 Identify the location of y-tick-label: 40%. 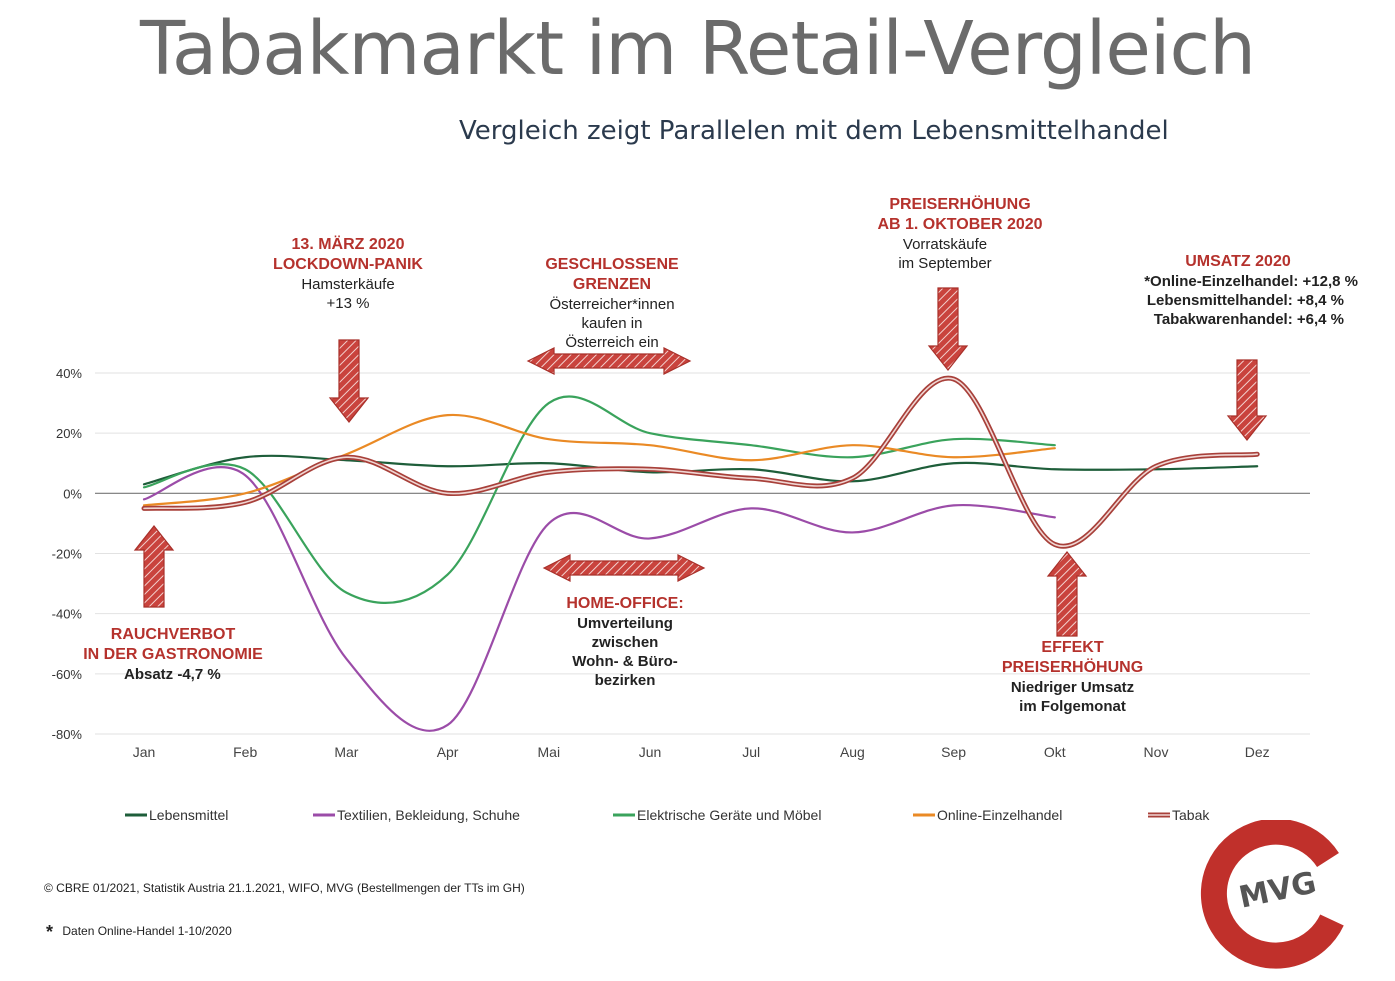
(69, 373).